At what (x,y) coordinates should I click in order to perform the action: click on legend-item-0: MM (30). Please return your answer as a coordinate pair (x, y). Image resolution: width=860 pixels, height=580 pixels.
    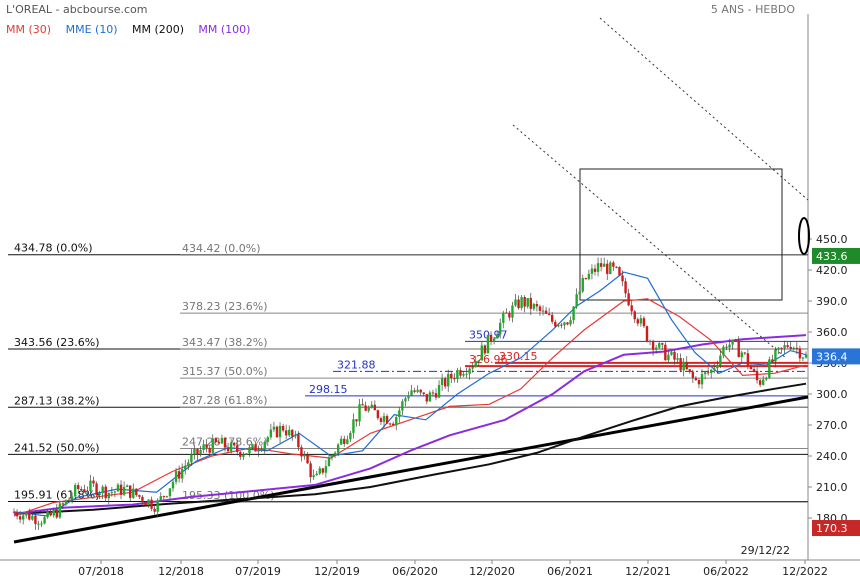
    Looking at the image, I should click on (28, 29).